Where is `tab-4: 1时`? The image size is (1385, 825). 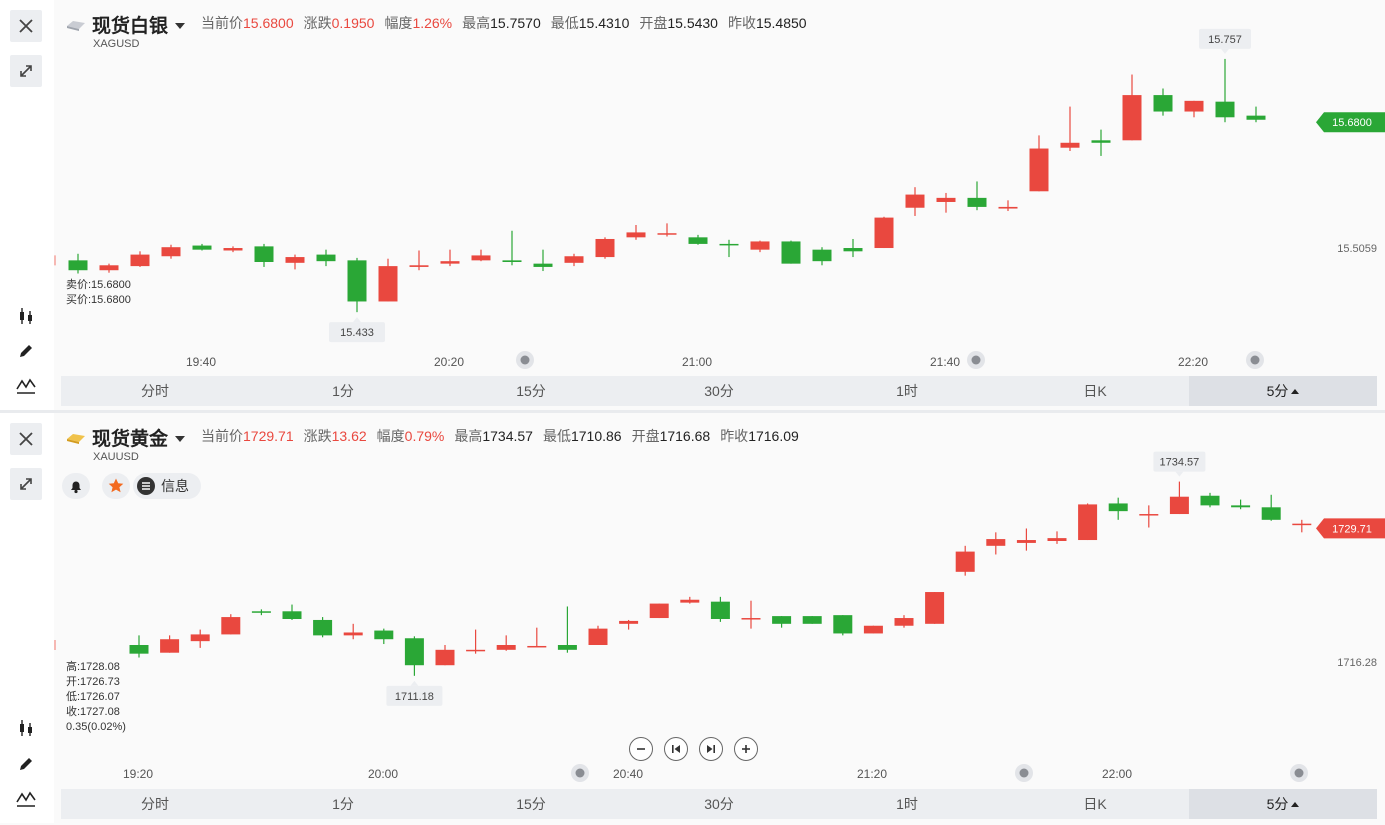
tab-4: 1时 is located at coordinates (907, 391).